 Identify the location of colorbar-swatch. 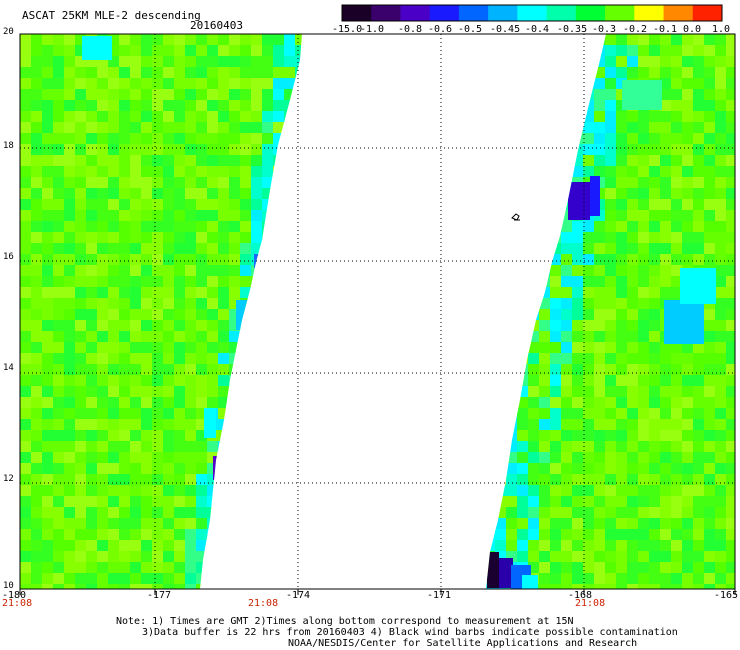
(386, 13).